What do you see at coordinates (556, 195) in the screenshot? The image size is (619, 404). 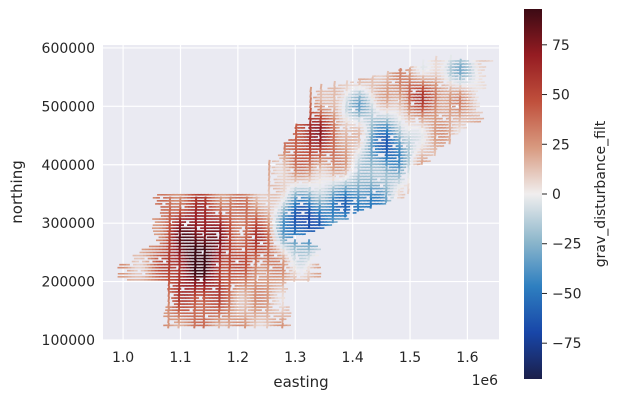 I see `colorbar-tick-label: 0` at bounding box center [556, 195].